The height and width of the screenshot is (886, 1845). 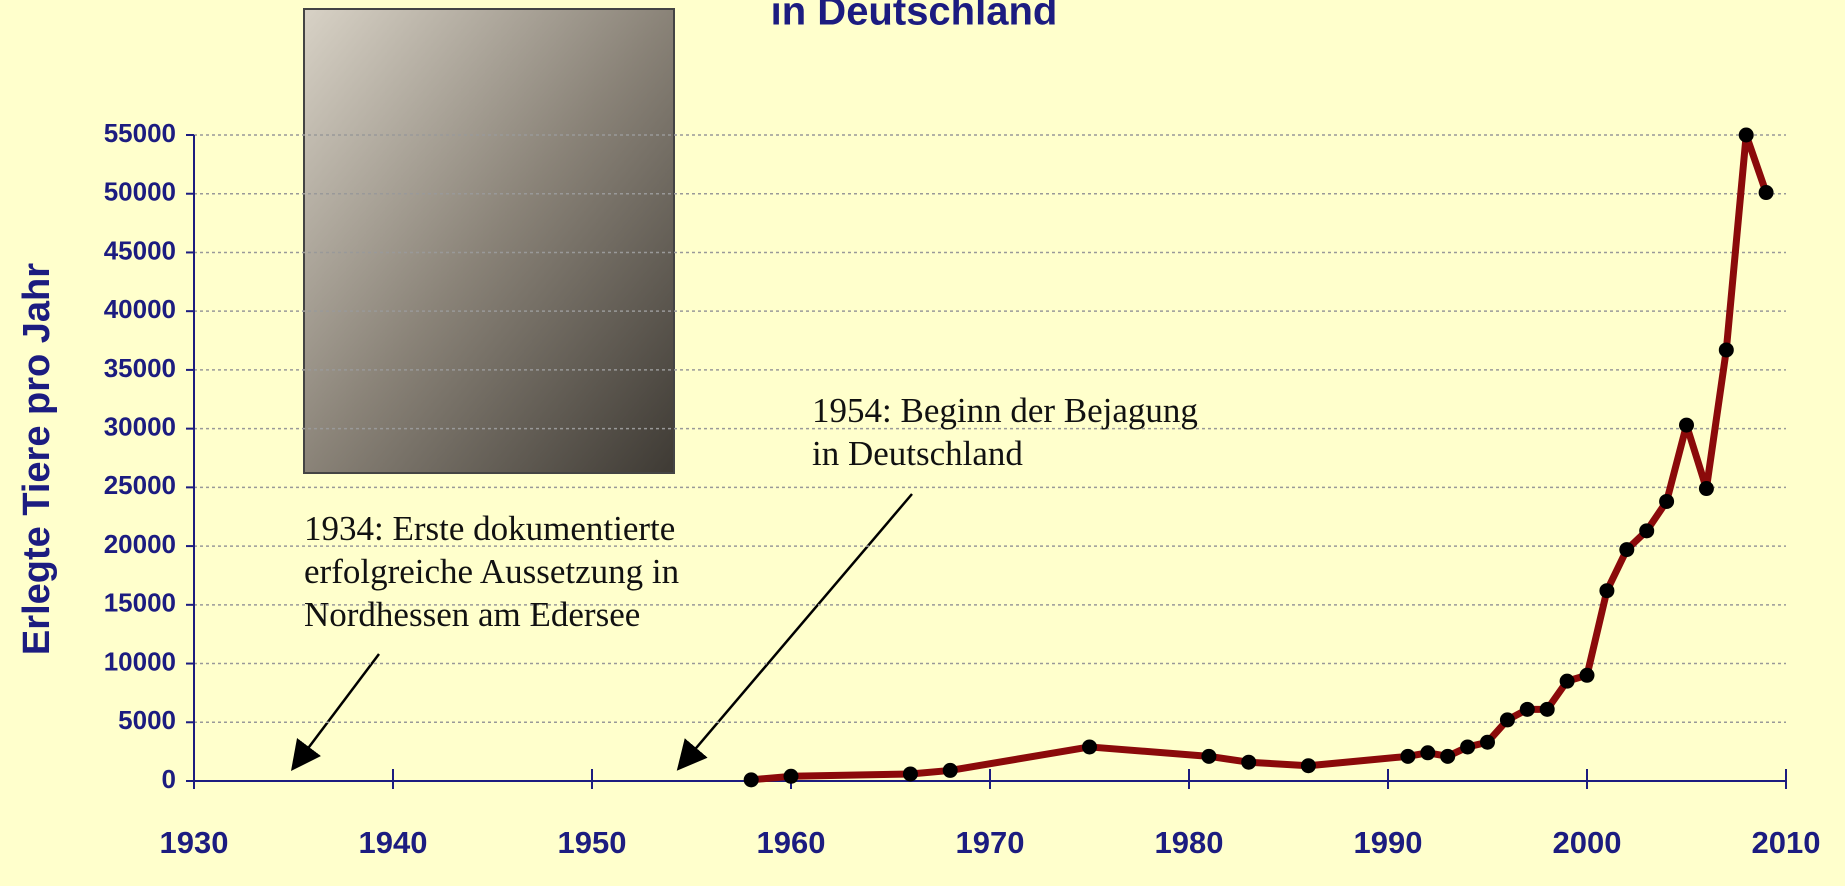 I want to click on x-tick-label: 1960, so click(x=791, y=842).